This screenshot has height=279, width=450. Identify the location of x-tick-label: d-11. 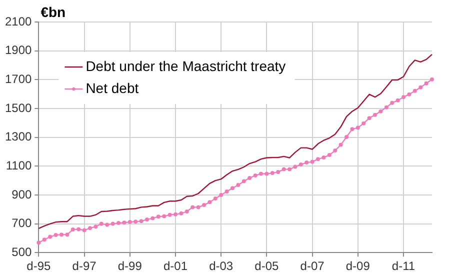
(404, 266).